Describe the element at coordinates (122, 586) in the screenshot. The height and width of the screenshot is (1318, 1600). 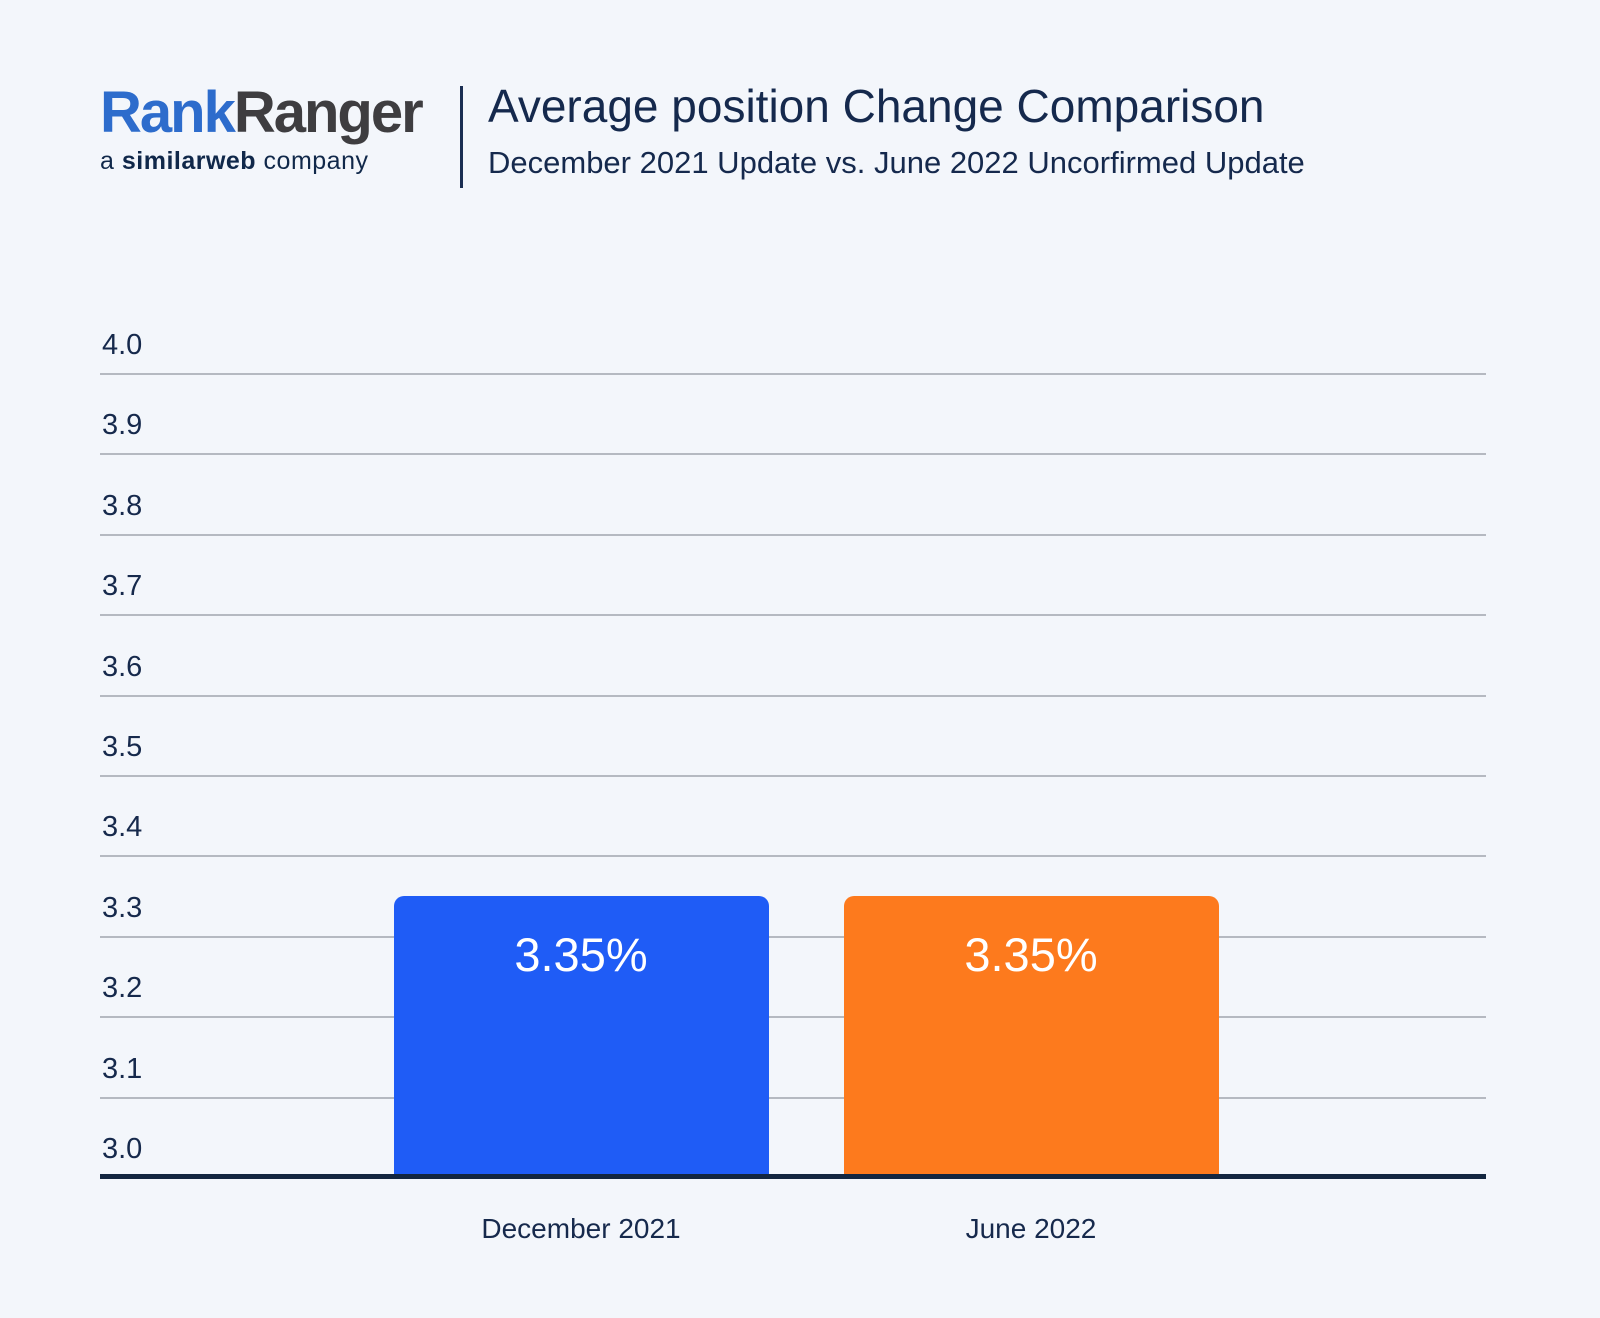
I see `y-axis-tick-label: 3.7` at that location.